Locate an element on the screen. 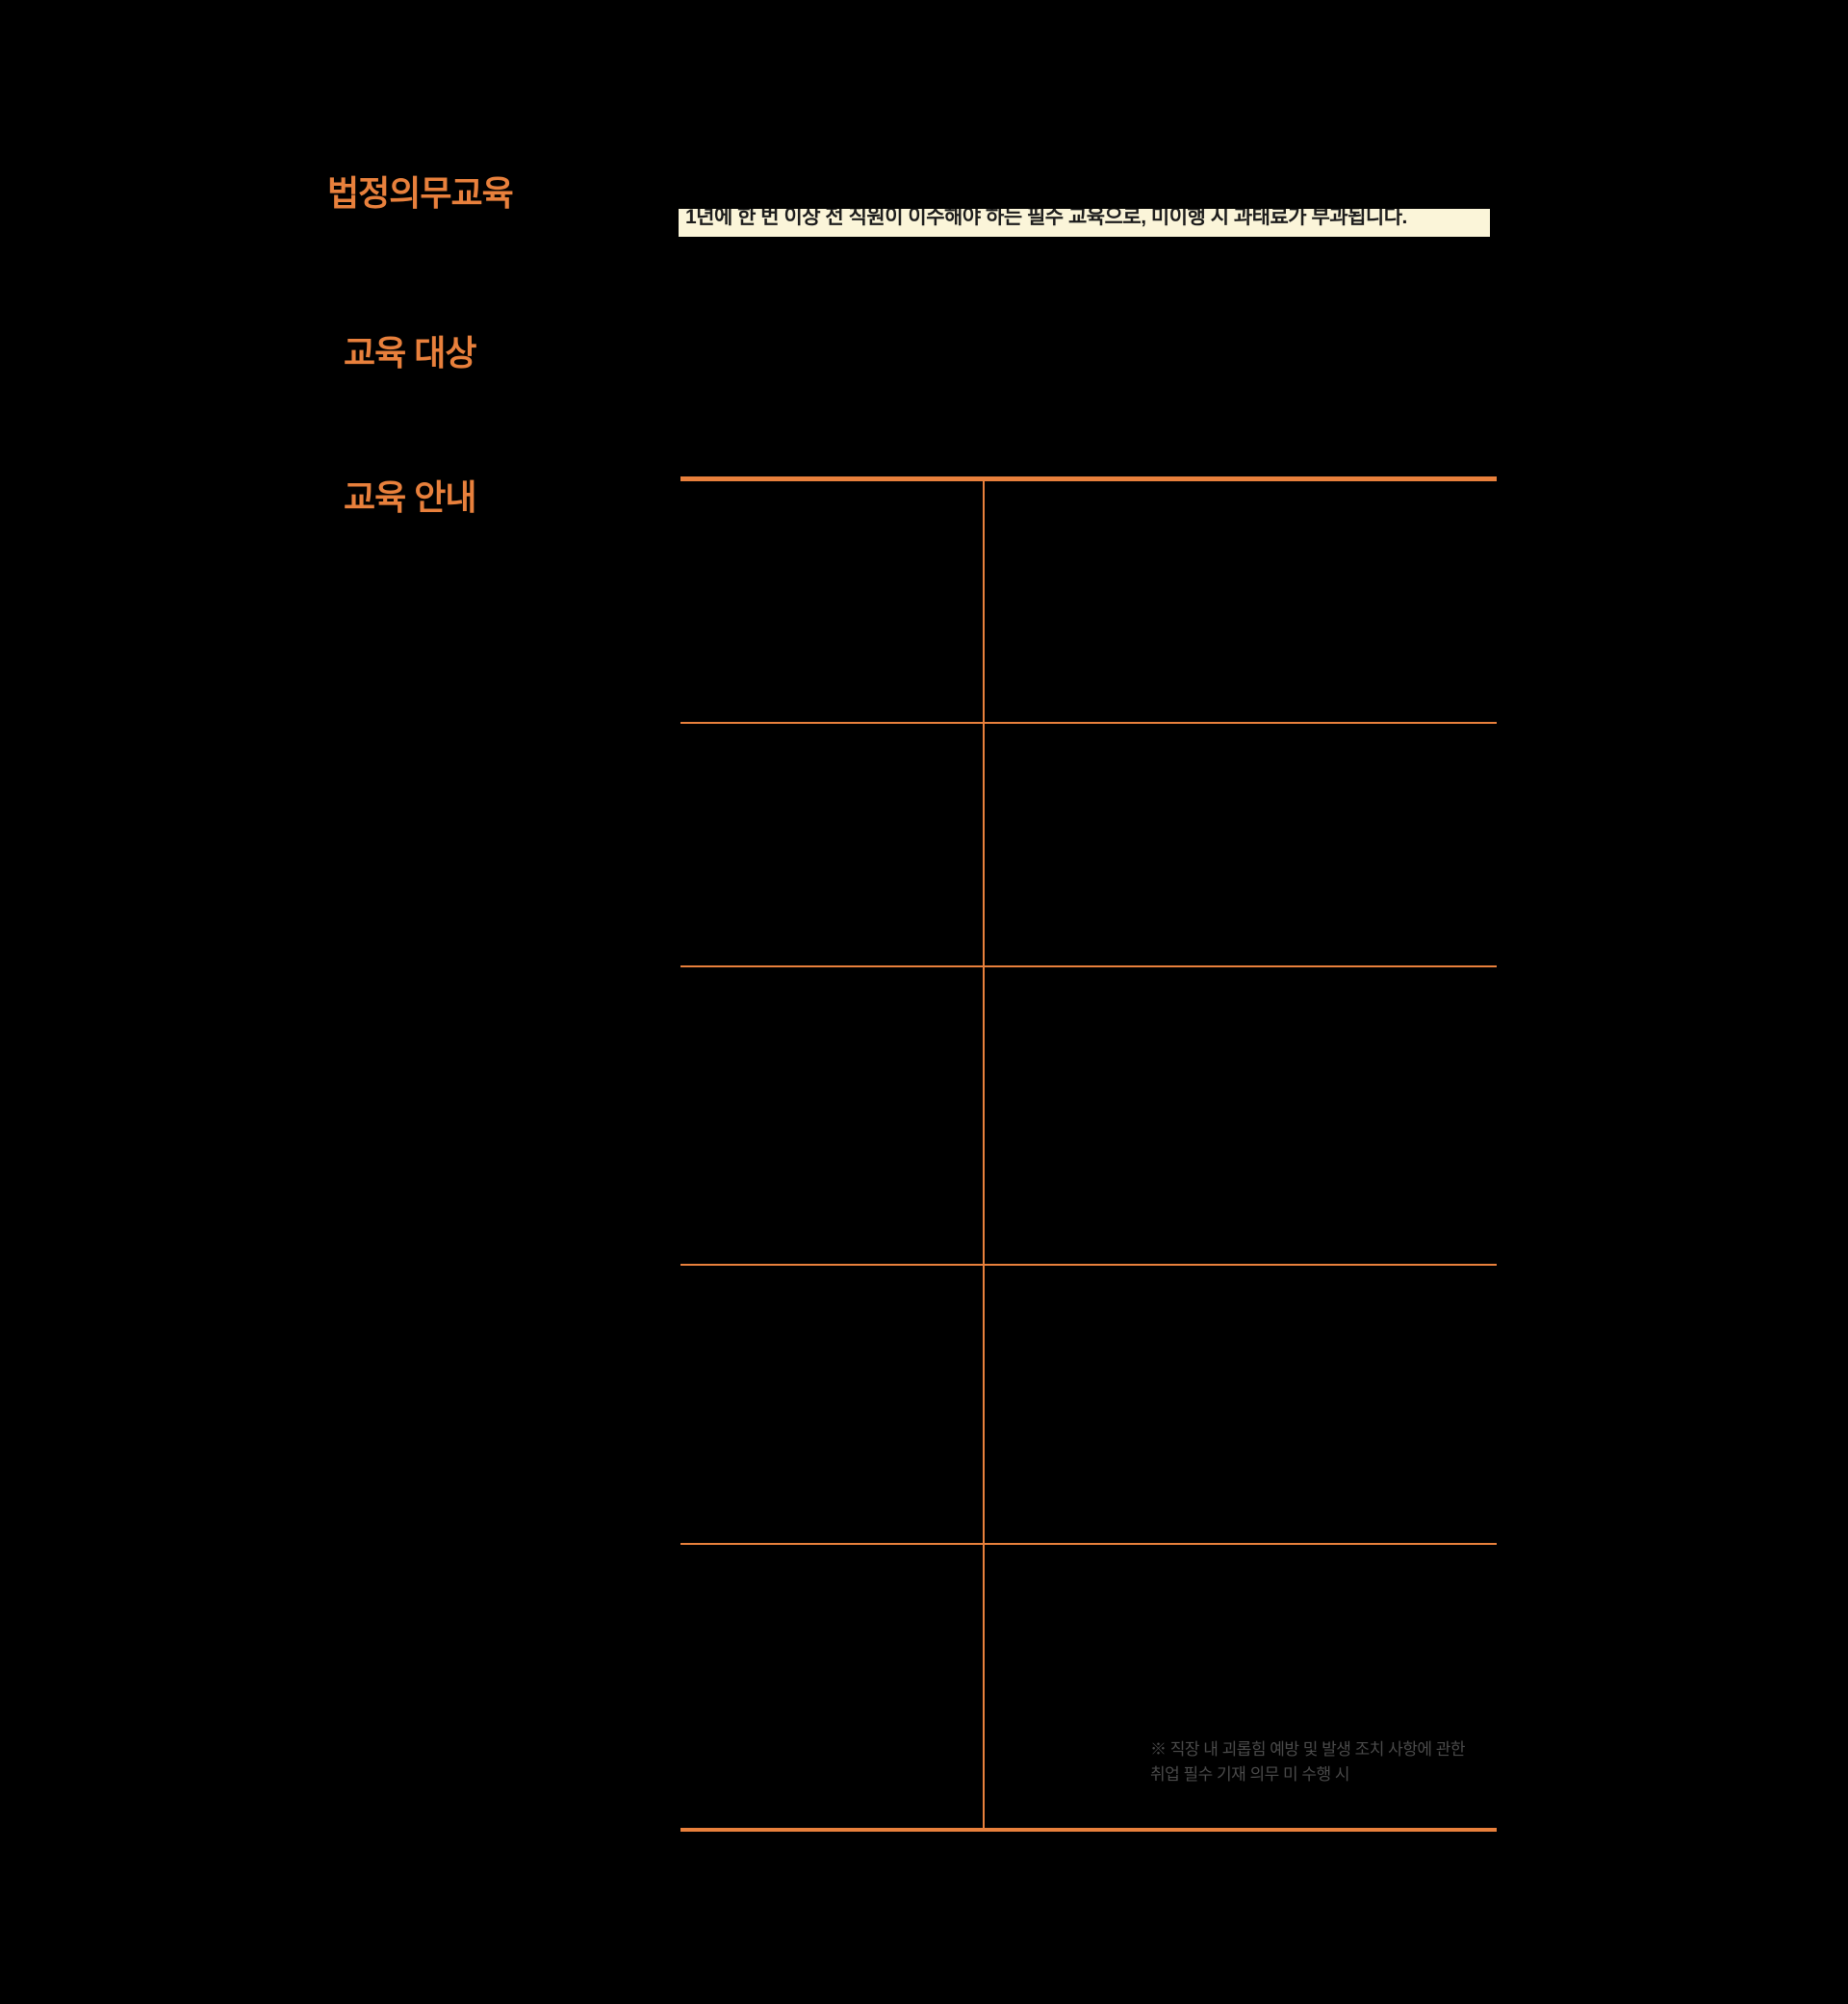 This screenshot has height=2004, width=1848. section-title-education-target: 교육 대상 is located at coordinates (410, 353).